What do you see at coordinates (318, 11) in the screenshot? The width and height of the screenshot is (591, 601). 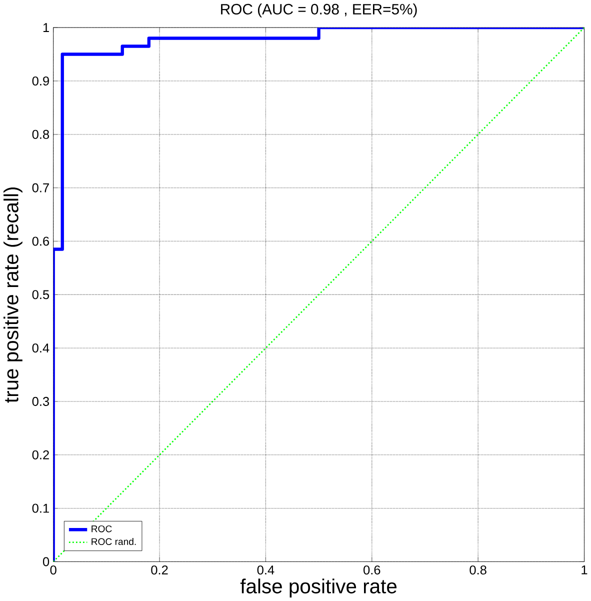 I see `chart-title: ROC (AUC = 0.98 , EER=5%)` at bounding box center [318, 11].